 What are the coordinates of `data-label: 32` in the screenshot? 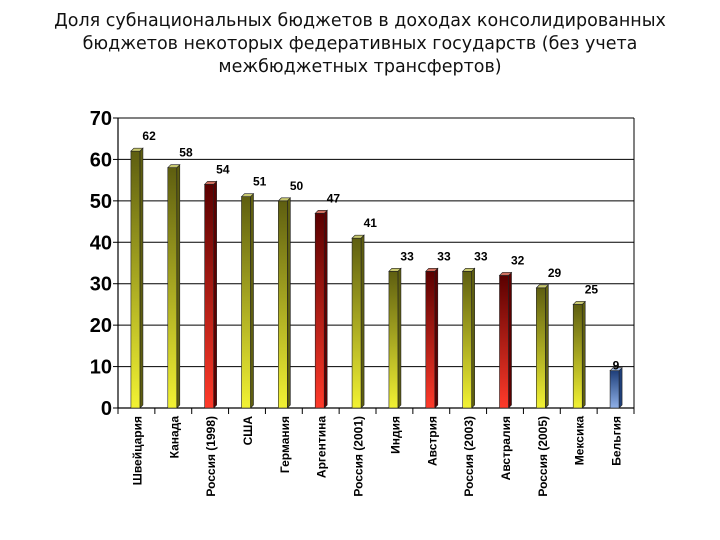 It's located at (518, 260).